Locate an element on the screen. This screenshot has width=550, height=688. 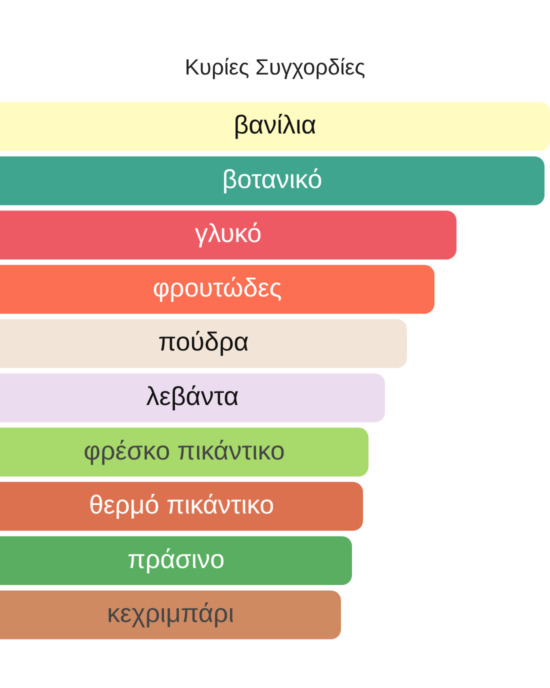
y-tick-label: πούδρα is located at coordinates (203, 341).